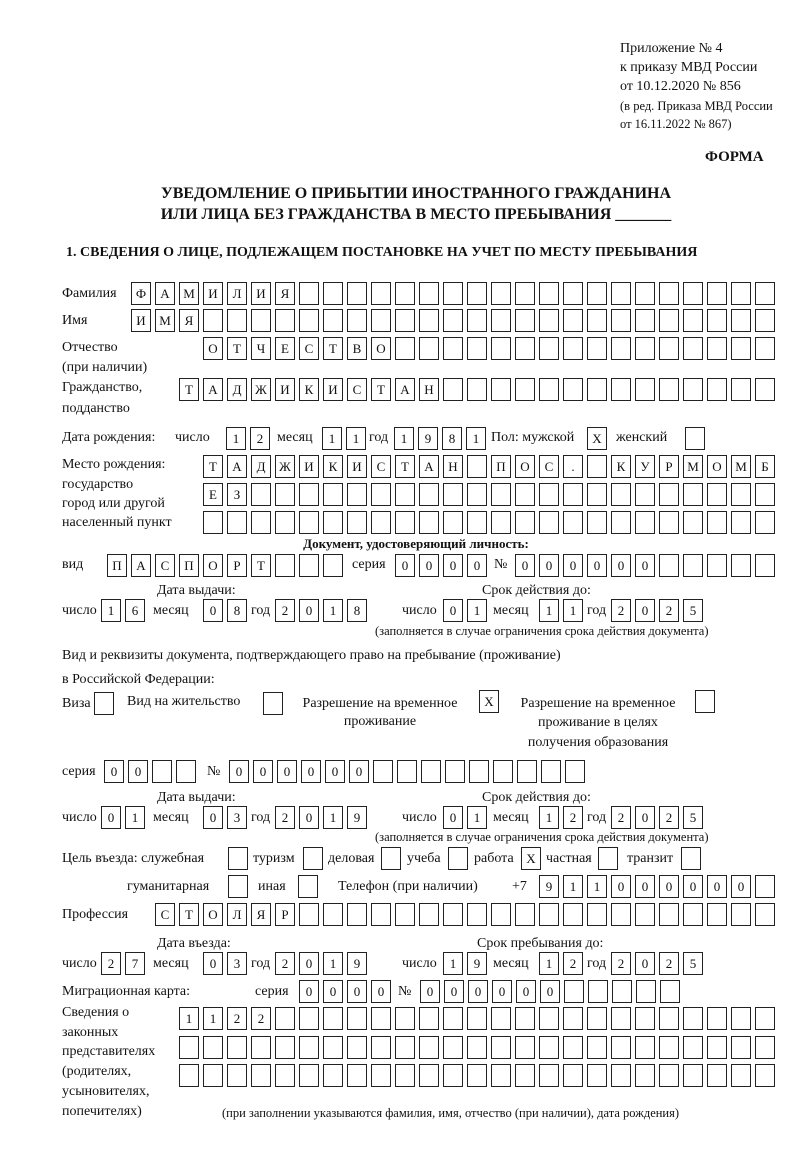  I want to click on char-box: К, so click(333, 466).